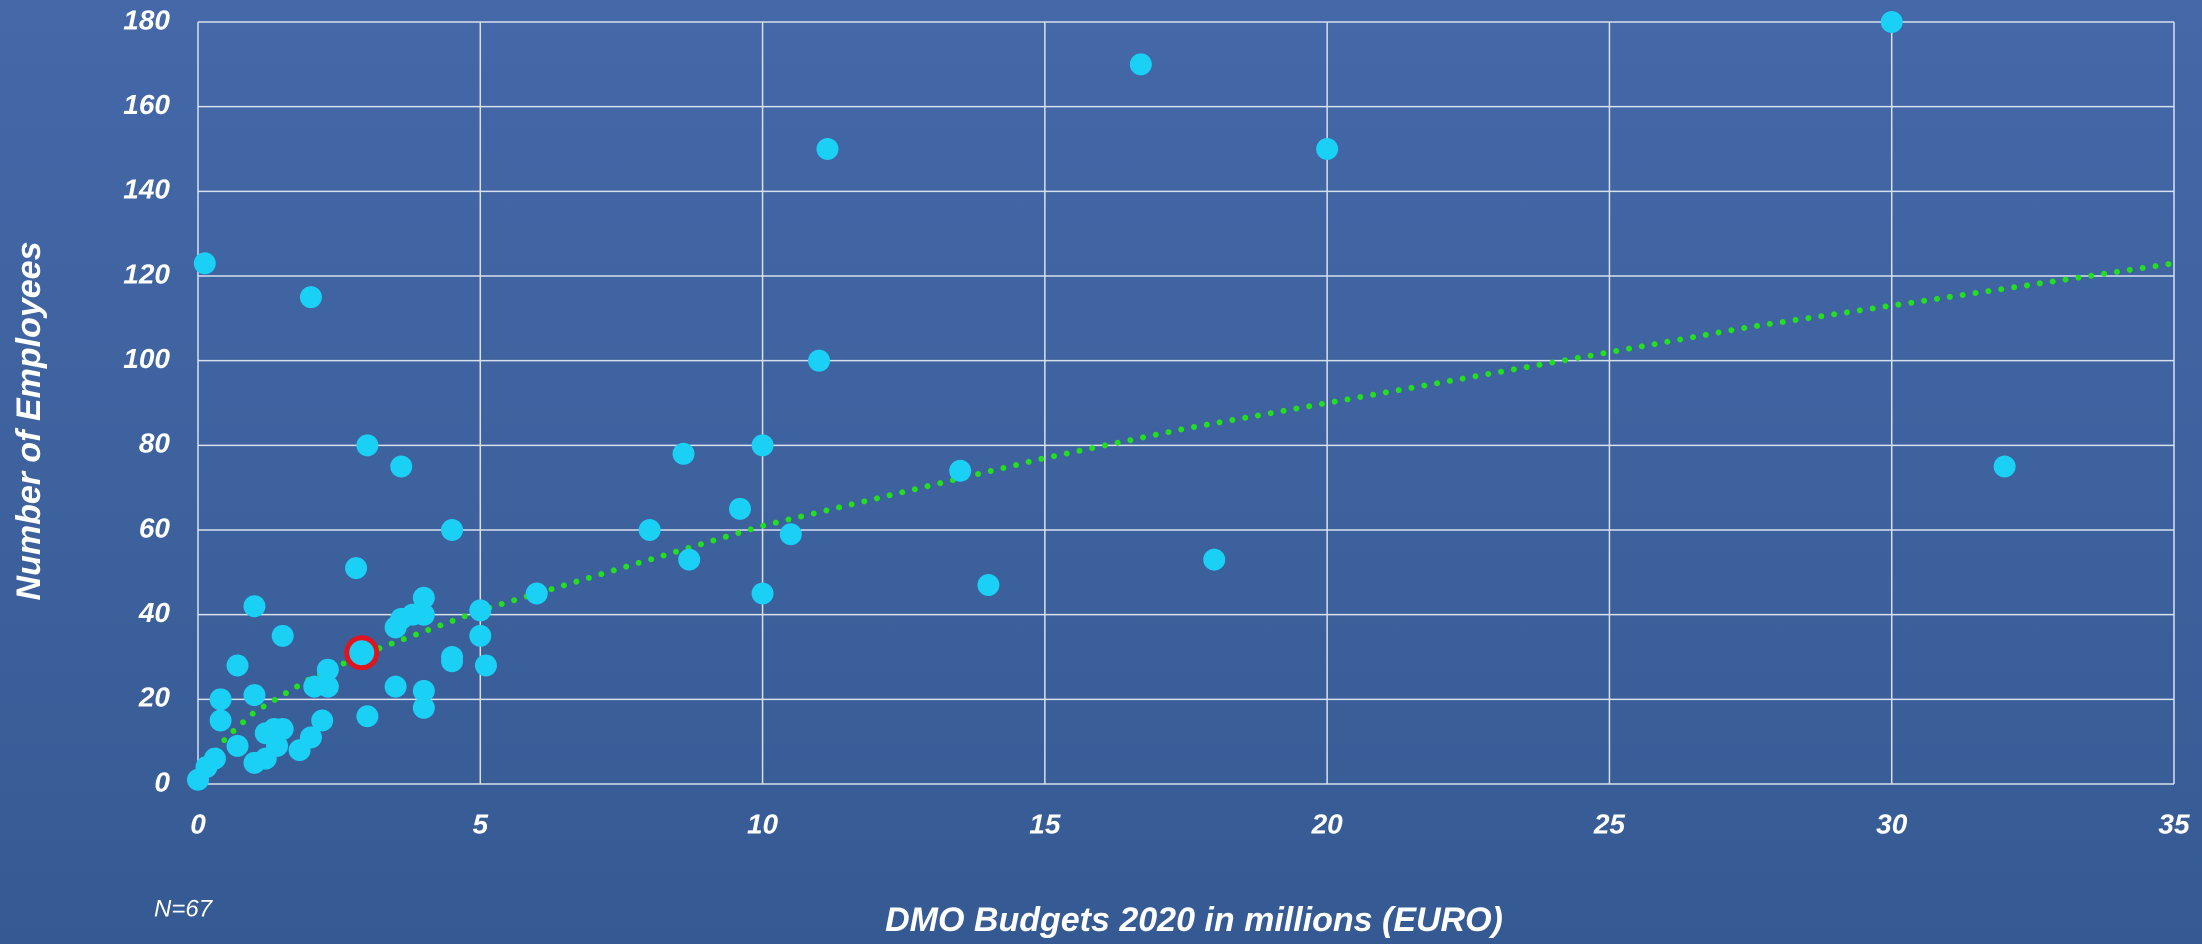 Image resolution: width=2202 pixels, height=944 pixels. I want to click on y-tick-label: 180, so click(146, 19).